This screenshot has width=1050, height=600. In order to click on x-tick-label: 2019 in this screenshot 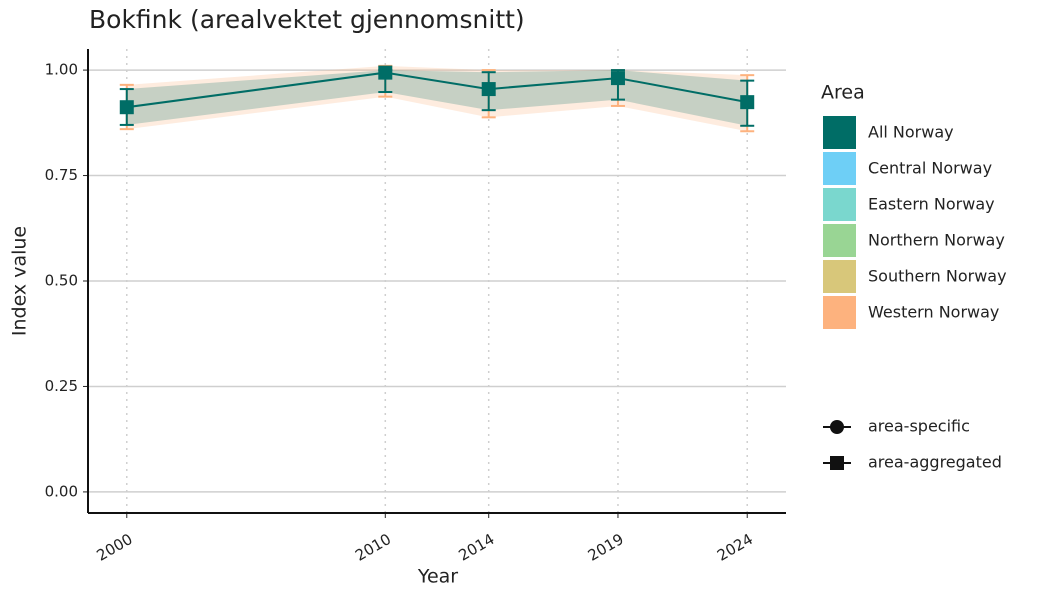, I will do `click(606, 547)`.